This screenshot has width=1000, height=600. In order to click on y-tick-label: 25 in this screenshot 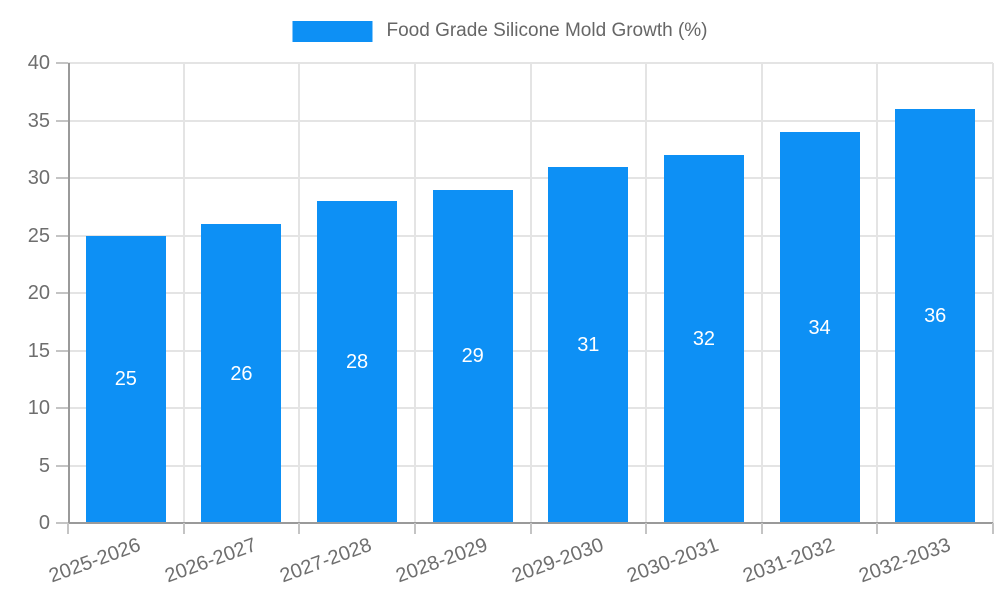, I will do `click(38, 235)`.